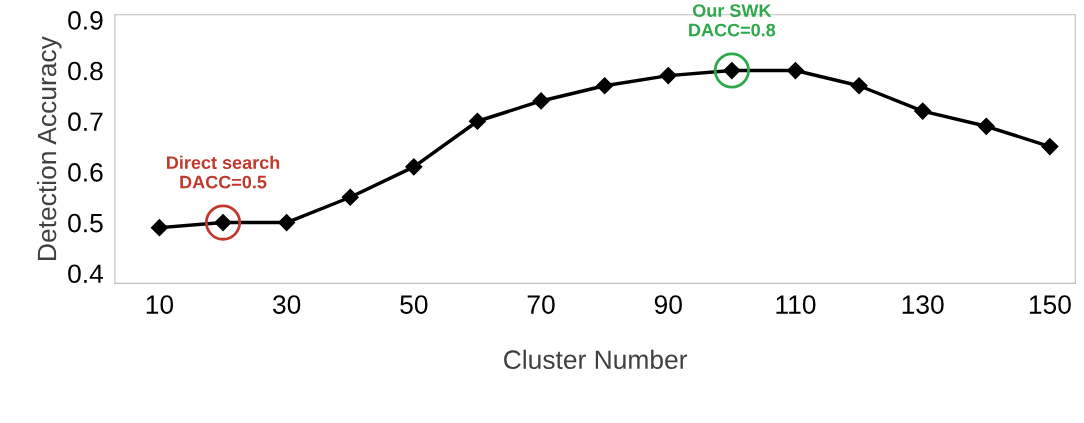  What do you see at coordinates (49, 148) in the screenshot?
I see `y-axis-title: Detection Accuracy` at bounding box center [49, 148].